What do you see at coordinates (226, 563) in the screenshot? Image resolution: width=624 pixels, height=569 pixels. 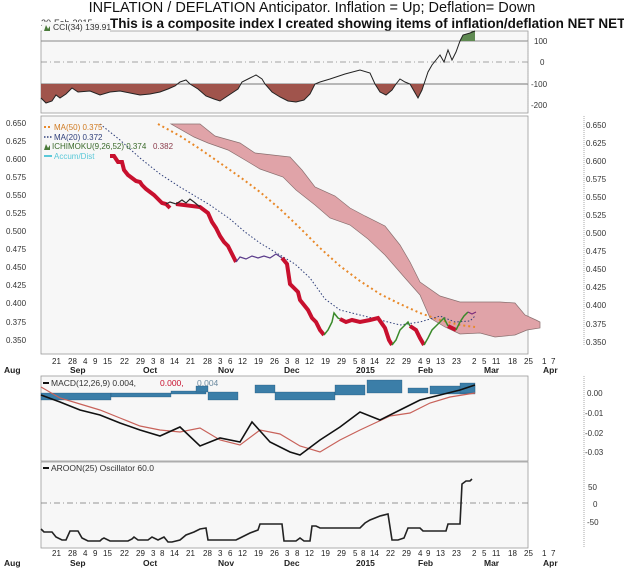 I see `svg-text: Nov` at bounding box center [226, 563].